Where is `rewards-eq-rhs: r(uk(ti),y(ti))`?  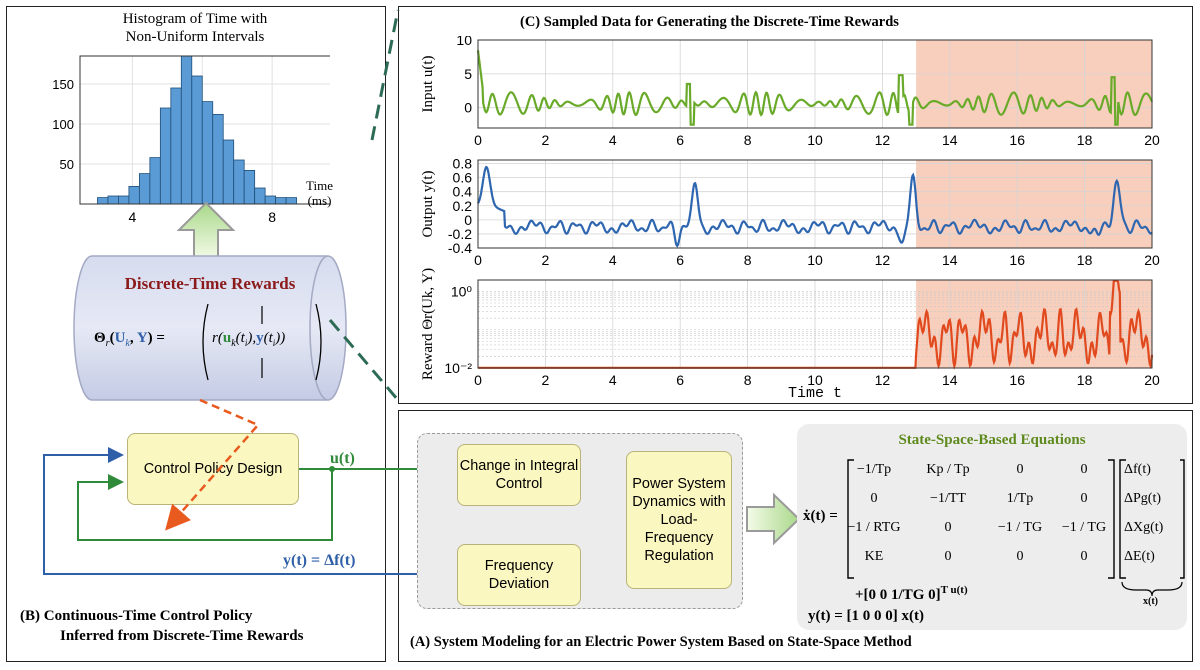
rewards-eq-rhs: r(uk(ti),y(ti)) is located at coordinates (249, 339).